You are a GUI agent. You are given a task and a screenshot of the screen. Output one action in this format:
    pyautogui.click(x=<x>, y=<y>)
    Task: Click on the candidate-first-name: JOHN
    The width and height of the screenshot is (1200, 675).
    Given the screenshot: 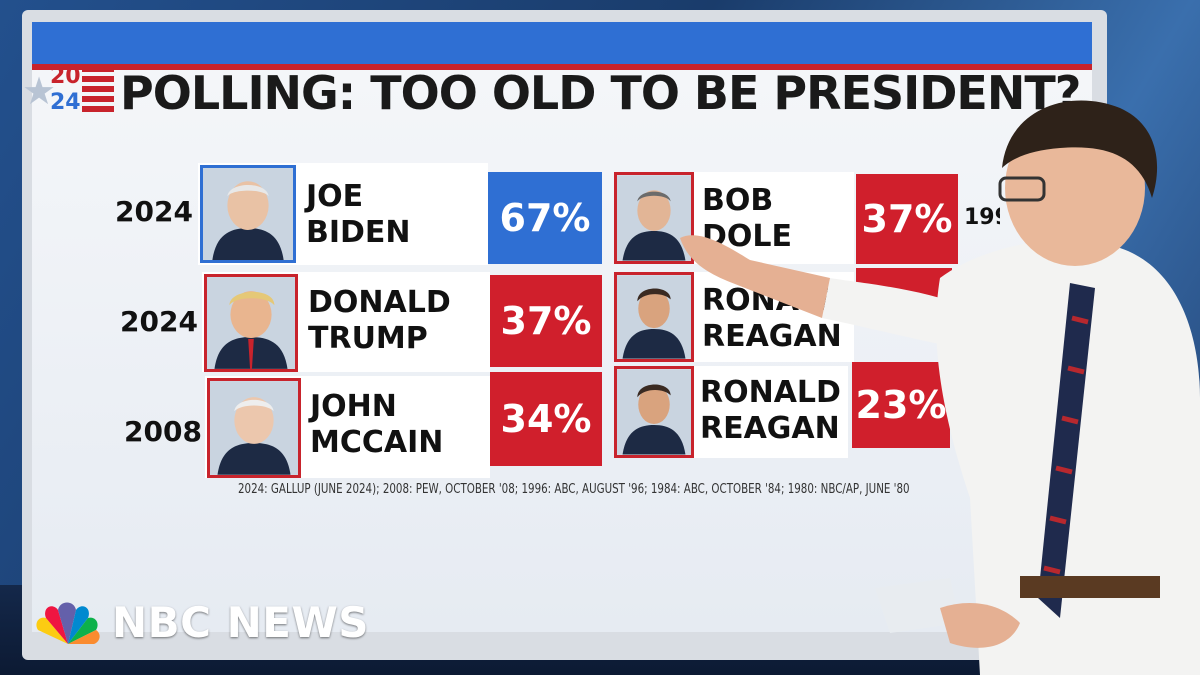 What is the action you would take?
    pyautogui.click(x=353, y=406)
    